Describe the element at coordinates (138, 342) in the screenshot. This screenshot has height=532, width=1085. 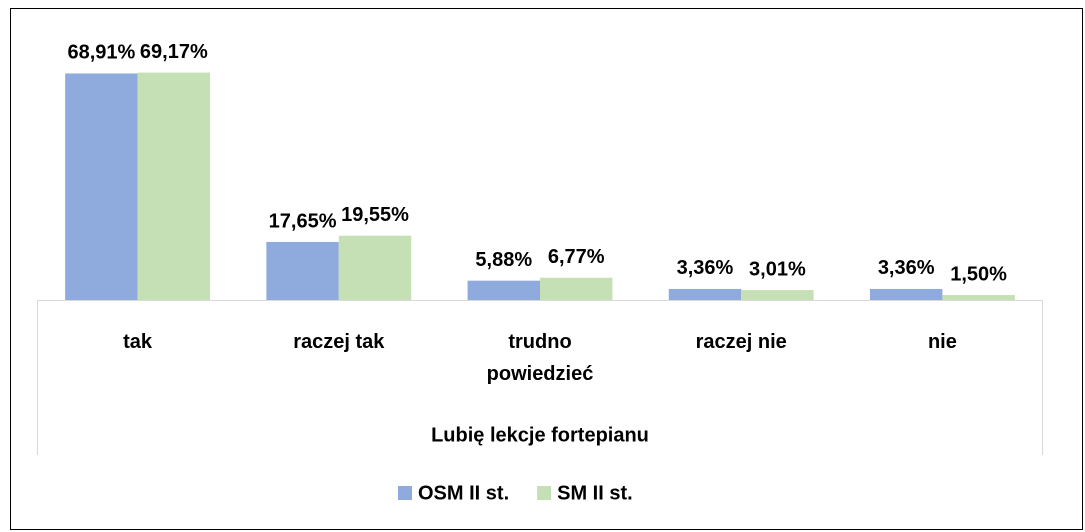
I see `x-tick-label: tak` at that location.